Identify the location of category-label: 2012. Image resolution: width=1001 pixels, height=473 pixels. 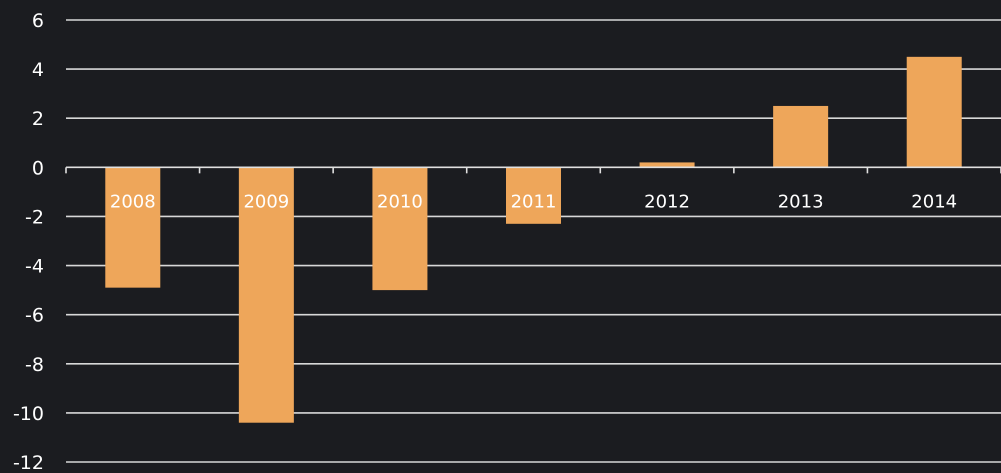
(667, 201).